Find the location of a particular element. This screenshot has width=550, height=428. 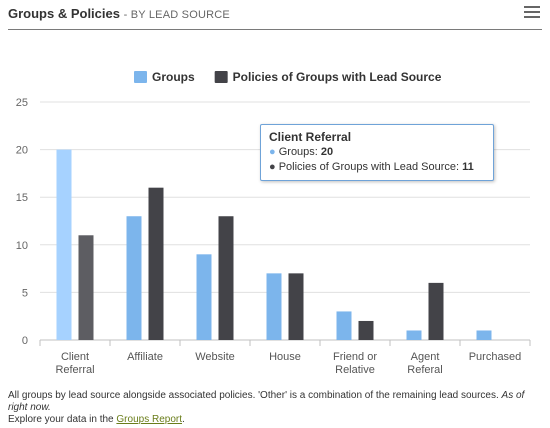

x-tick-label: Relative is located at coordinates (355, 370).